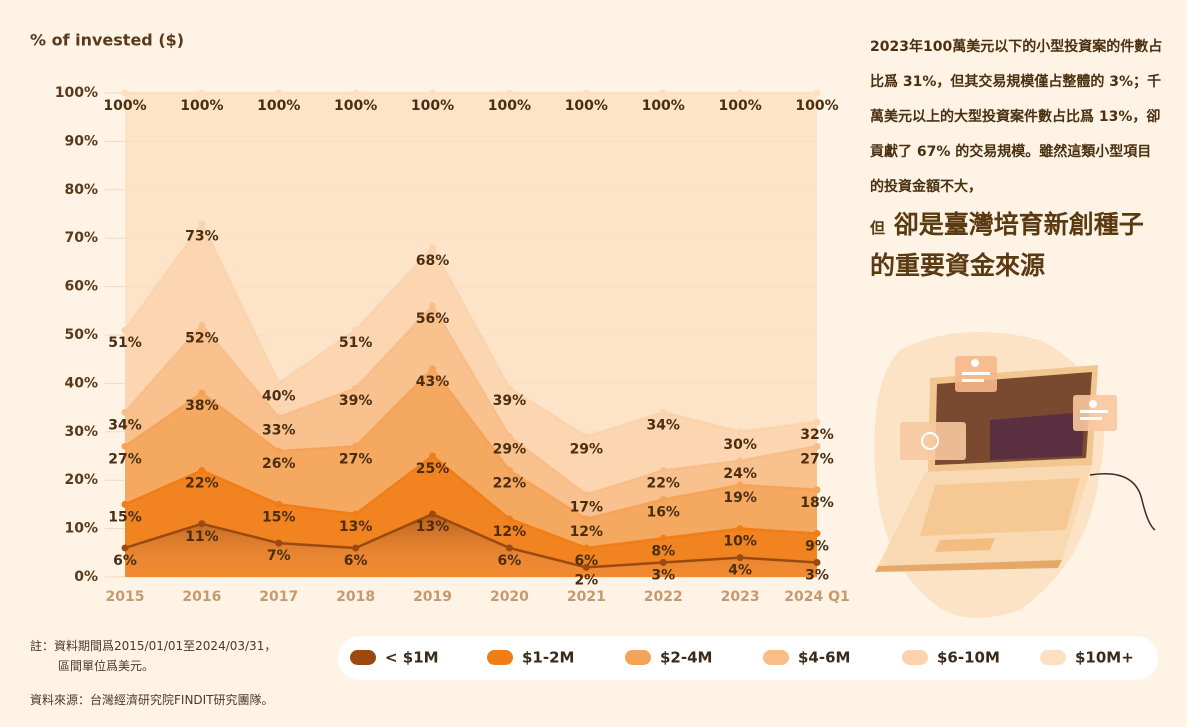 Image resolution: width=1187 pixels, height=727 pixels. Describe the element at coordinates (740, 445) in the screenshot. I see `data-label: 30%` at that location.